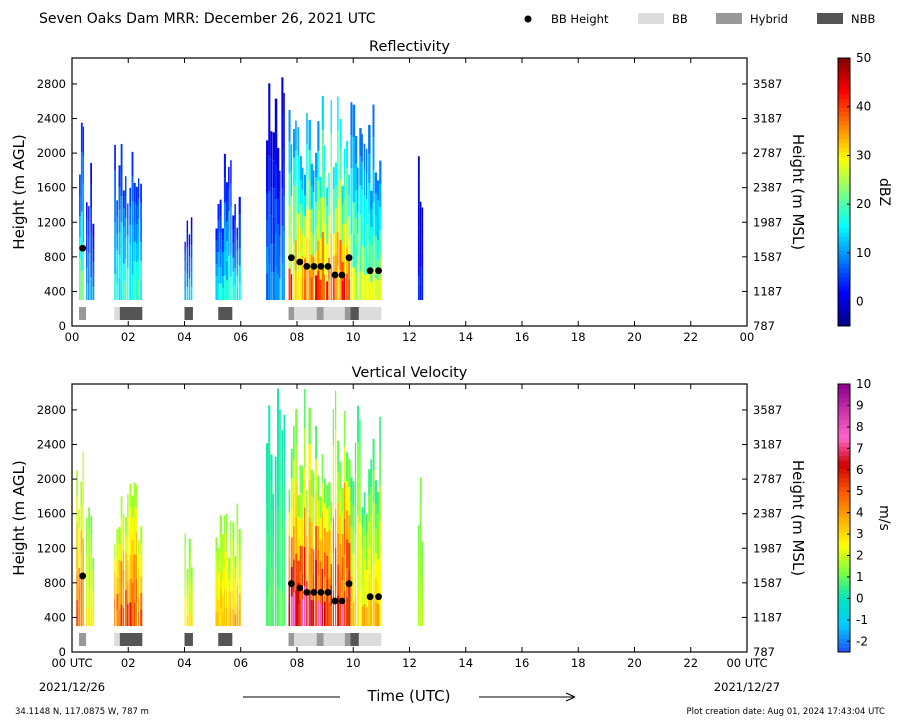 This screenshot has width=900, height=725. Describe the element at coordinates (51, 514) in the screenshot. I see `y-tick-label: 1600` at that location.